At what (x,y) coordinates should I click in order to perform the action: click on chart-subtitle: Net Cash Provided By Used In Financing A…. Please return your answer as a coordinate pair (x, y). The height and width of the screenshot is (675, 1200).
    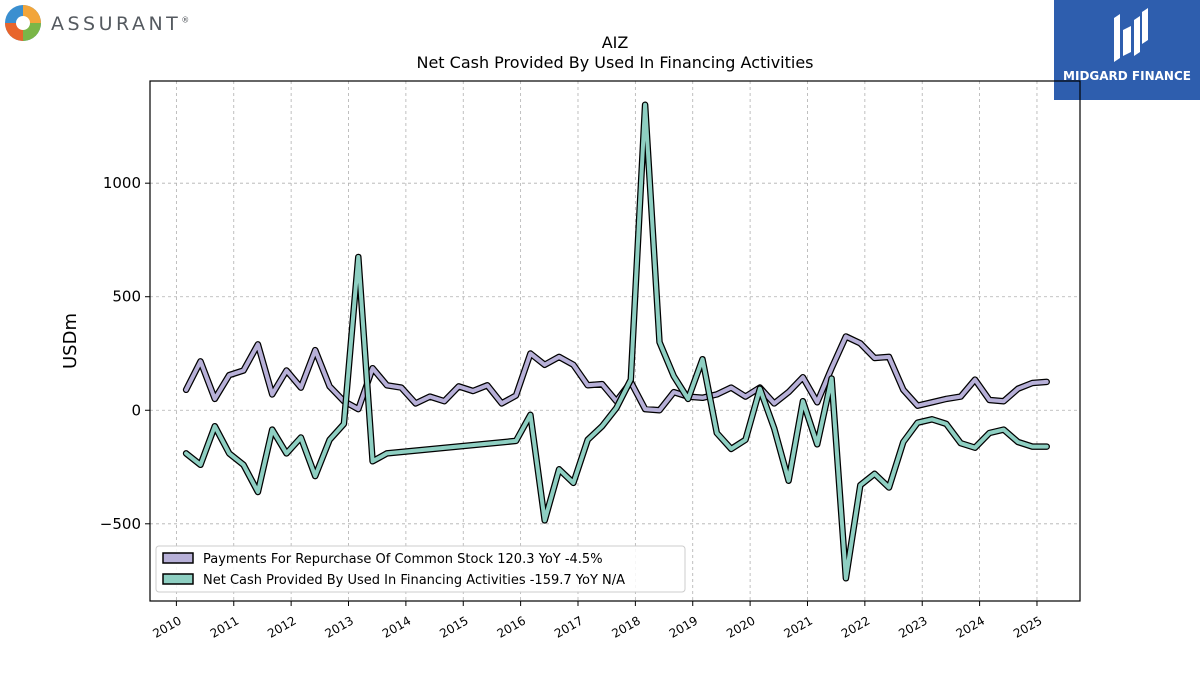
    Looking at the image, I should click on (614, 62).